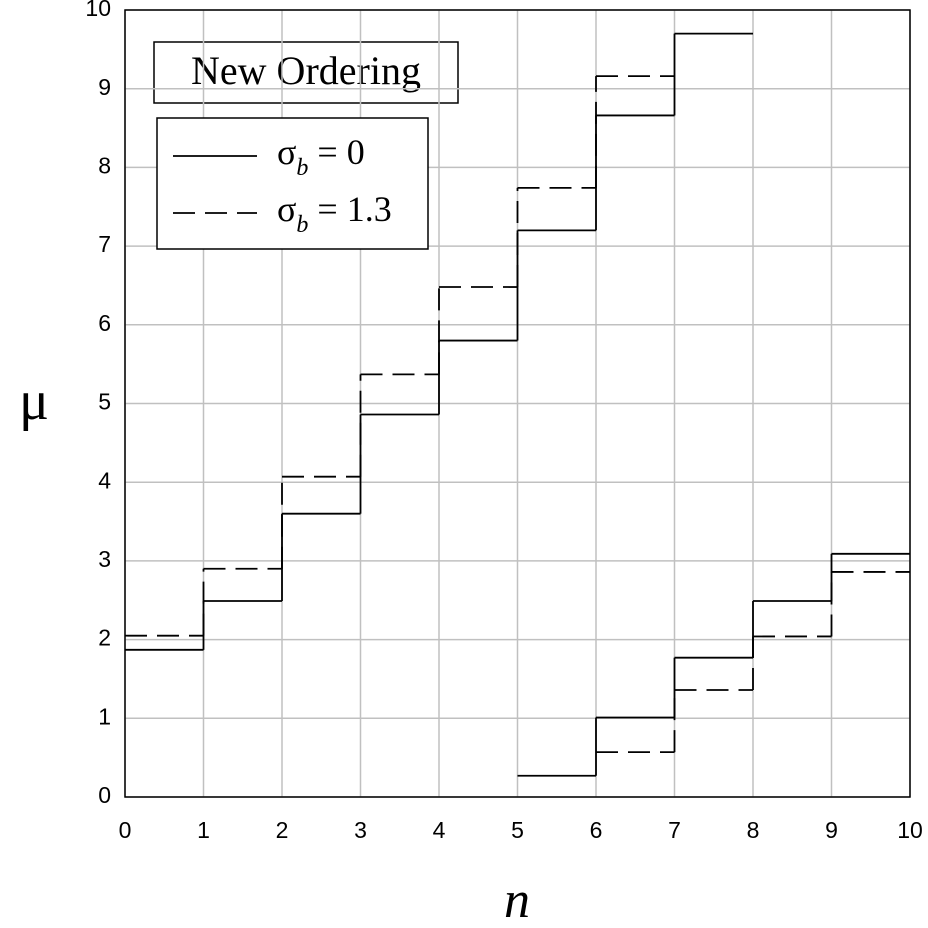 The width and height of the screenshot is (928, 928). Describe the element at coordinates (104, 638) in the screenshot. I see `y-tick-label: 2` at that location.